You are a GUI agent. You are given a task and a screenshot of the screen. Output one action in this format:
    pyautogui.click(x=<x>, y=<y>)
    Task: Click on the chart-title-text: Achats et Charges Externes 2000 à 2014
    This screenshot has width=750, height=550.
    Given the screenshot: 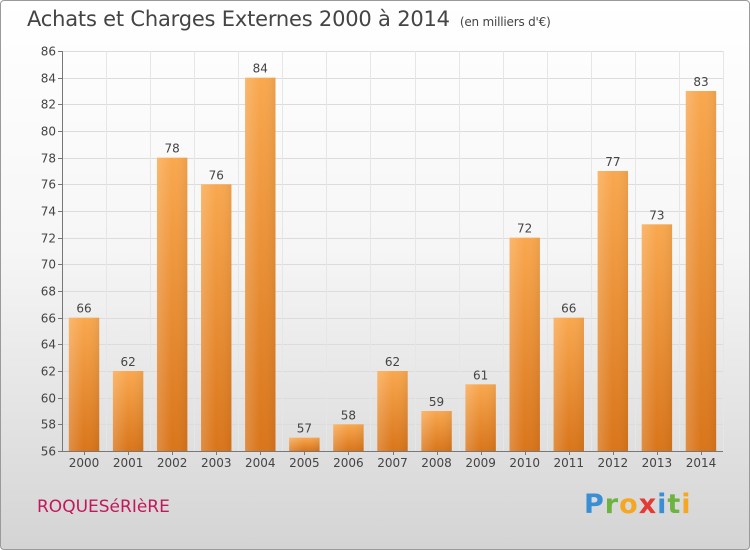 What is the action you would take?
    pyautogui.click(x=238, y=19)
    